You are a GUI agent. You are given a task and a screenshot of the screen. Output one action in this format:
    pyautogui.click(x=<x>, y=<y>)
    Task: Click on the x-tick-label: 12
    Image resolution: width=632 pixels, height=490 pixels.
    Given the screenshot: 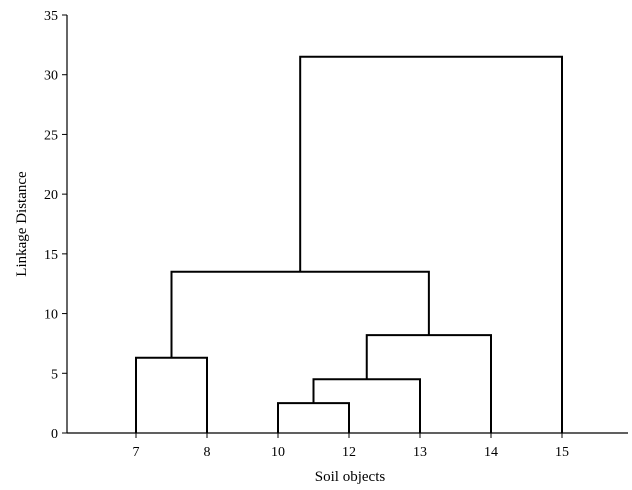 What is the action you would take?
    pyautogui.click(x=349, y=452)
    